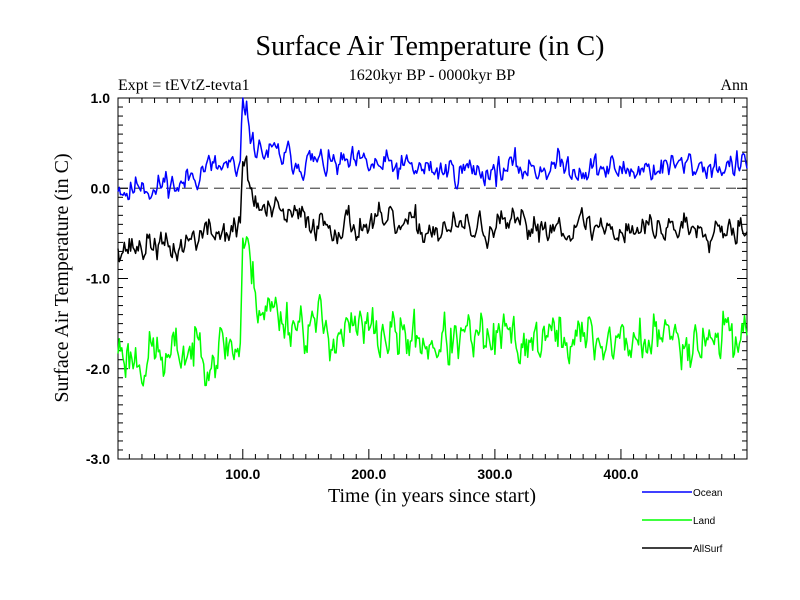  I want to click on y-tick-label: 0.0, so click(101, 188).